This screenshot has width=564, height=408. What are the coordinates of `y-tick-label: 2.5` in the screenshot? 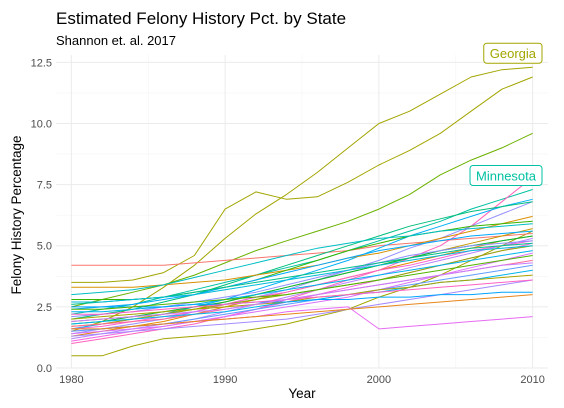 It's located at (44, 308).